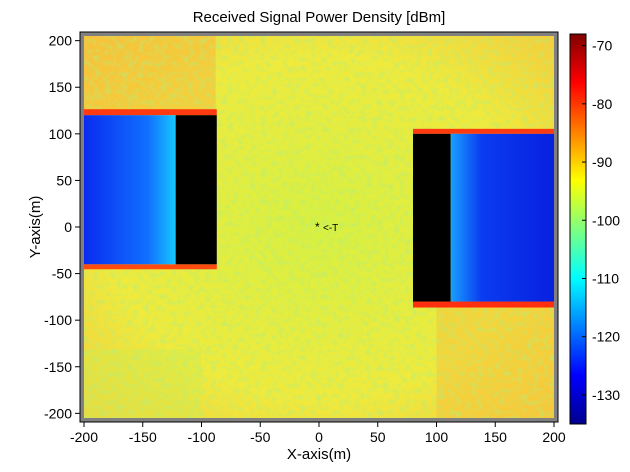 The height and width of the screenshot is (472, 630). What do you see at coordinates (602, 46) in the screenshot?
I see `colorbar-tick-label: -70` at bounding box center [602, 46].